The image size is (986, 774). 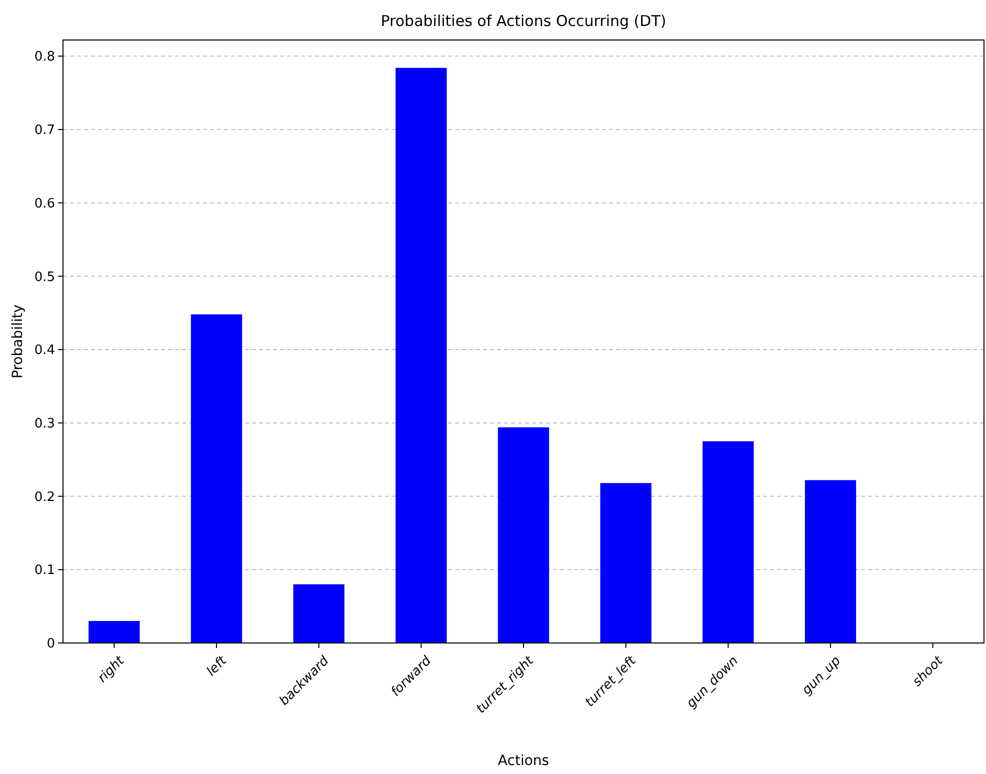 What do you see at coordinates (44, 57) in the screenshot?
I see `y-tick-label: 0.8` at bounding box center [44, 57].